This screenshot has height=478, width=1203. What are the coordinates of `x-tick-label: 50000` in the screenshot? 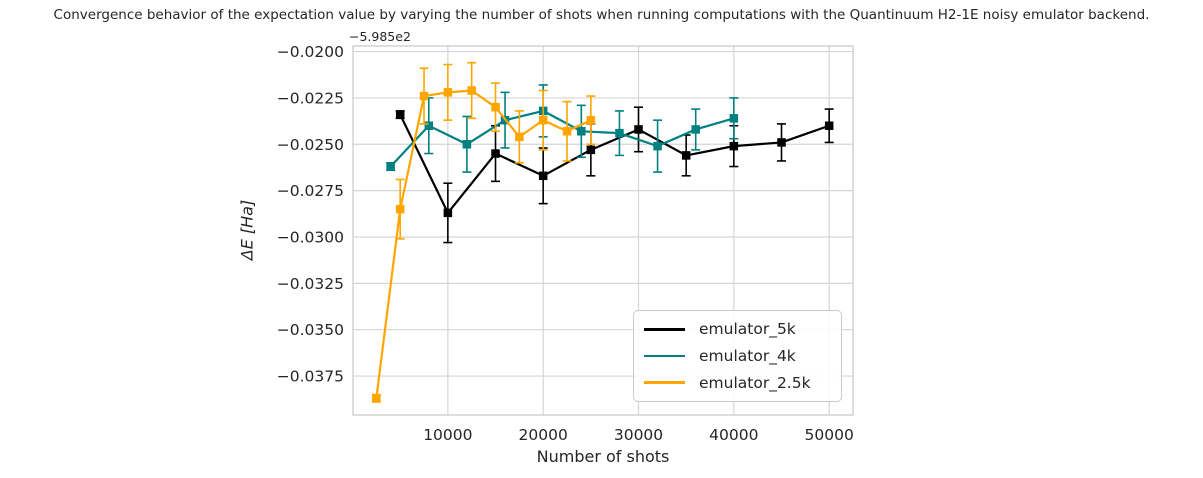 It's located at (829, 435).